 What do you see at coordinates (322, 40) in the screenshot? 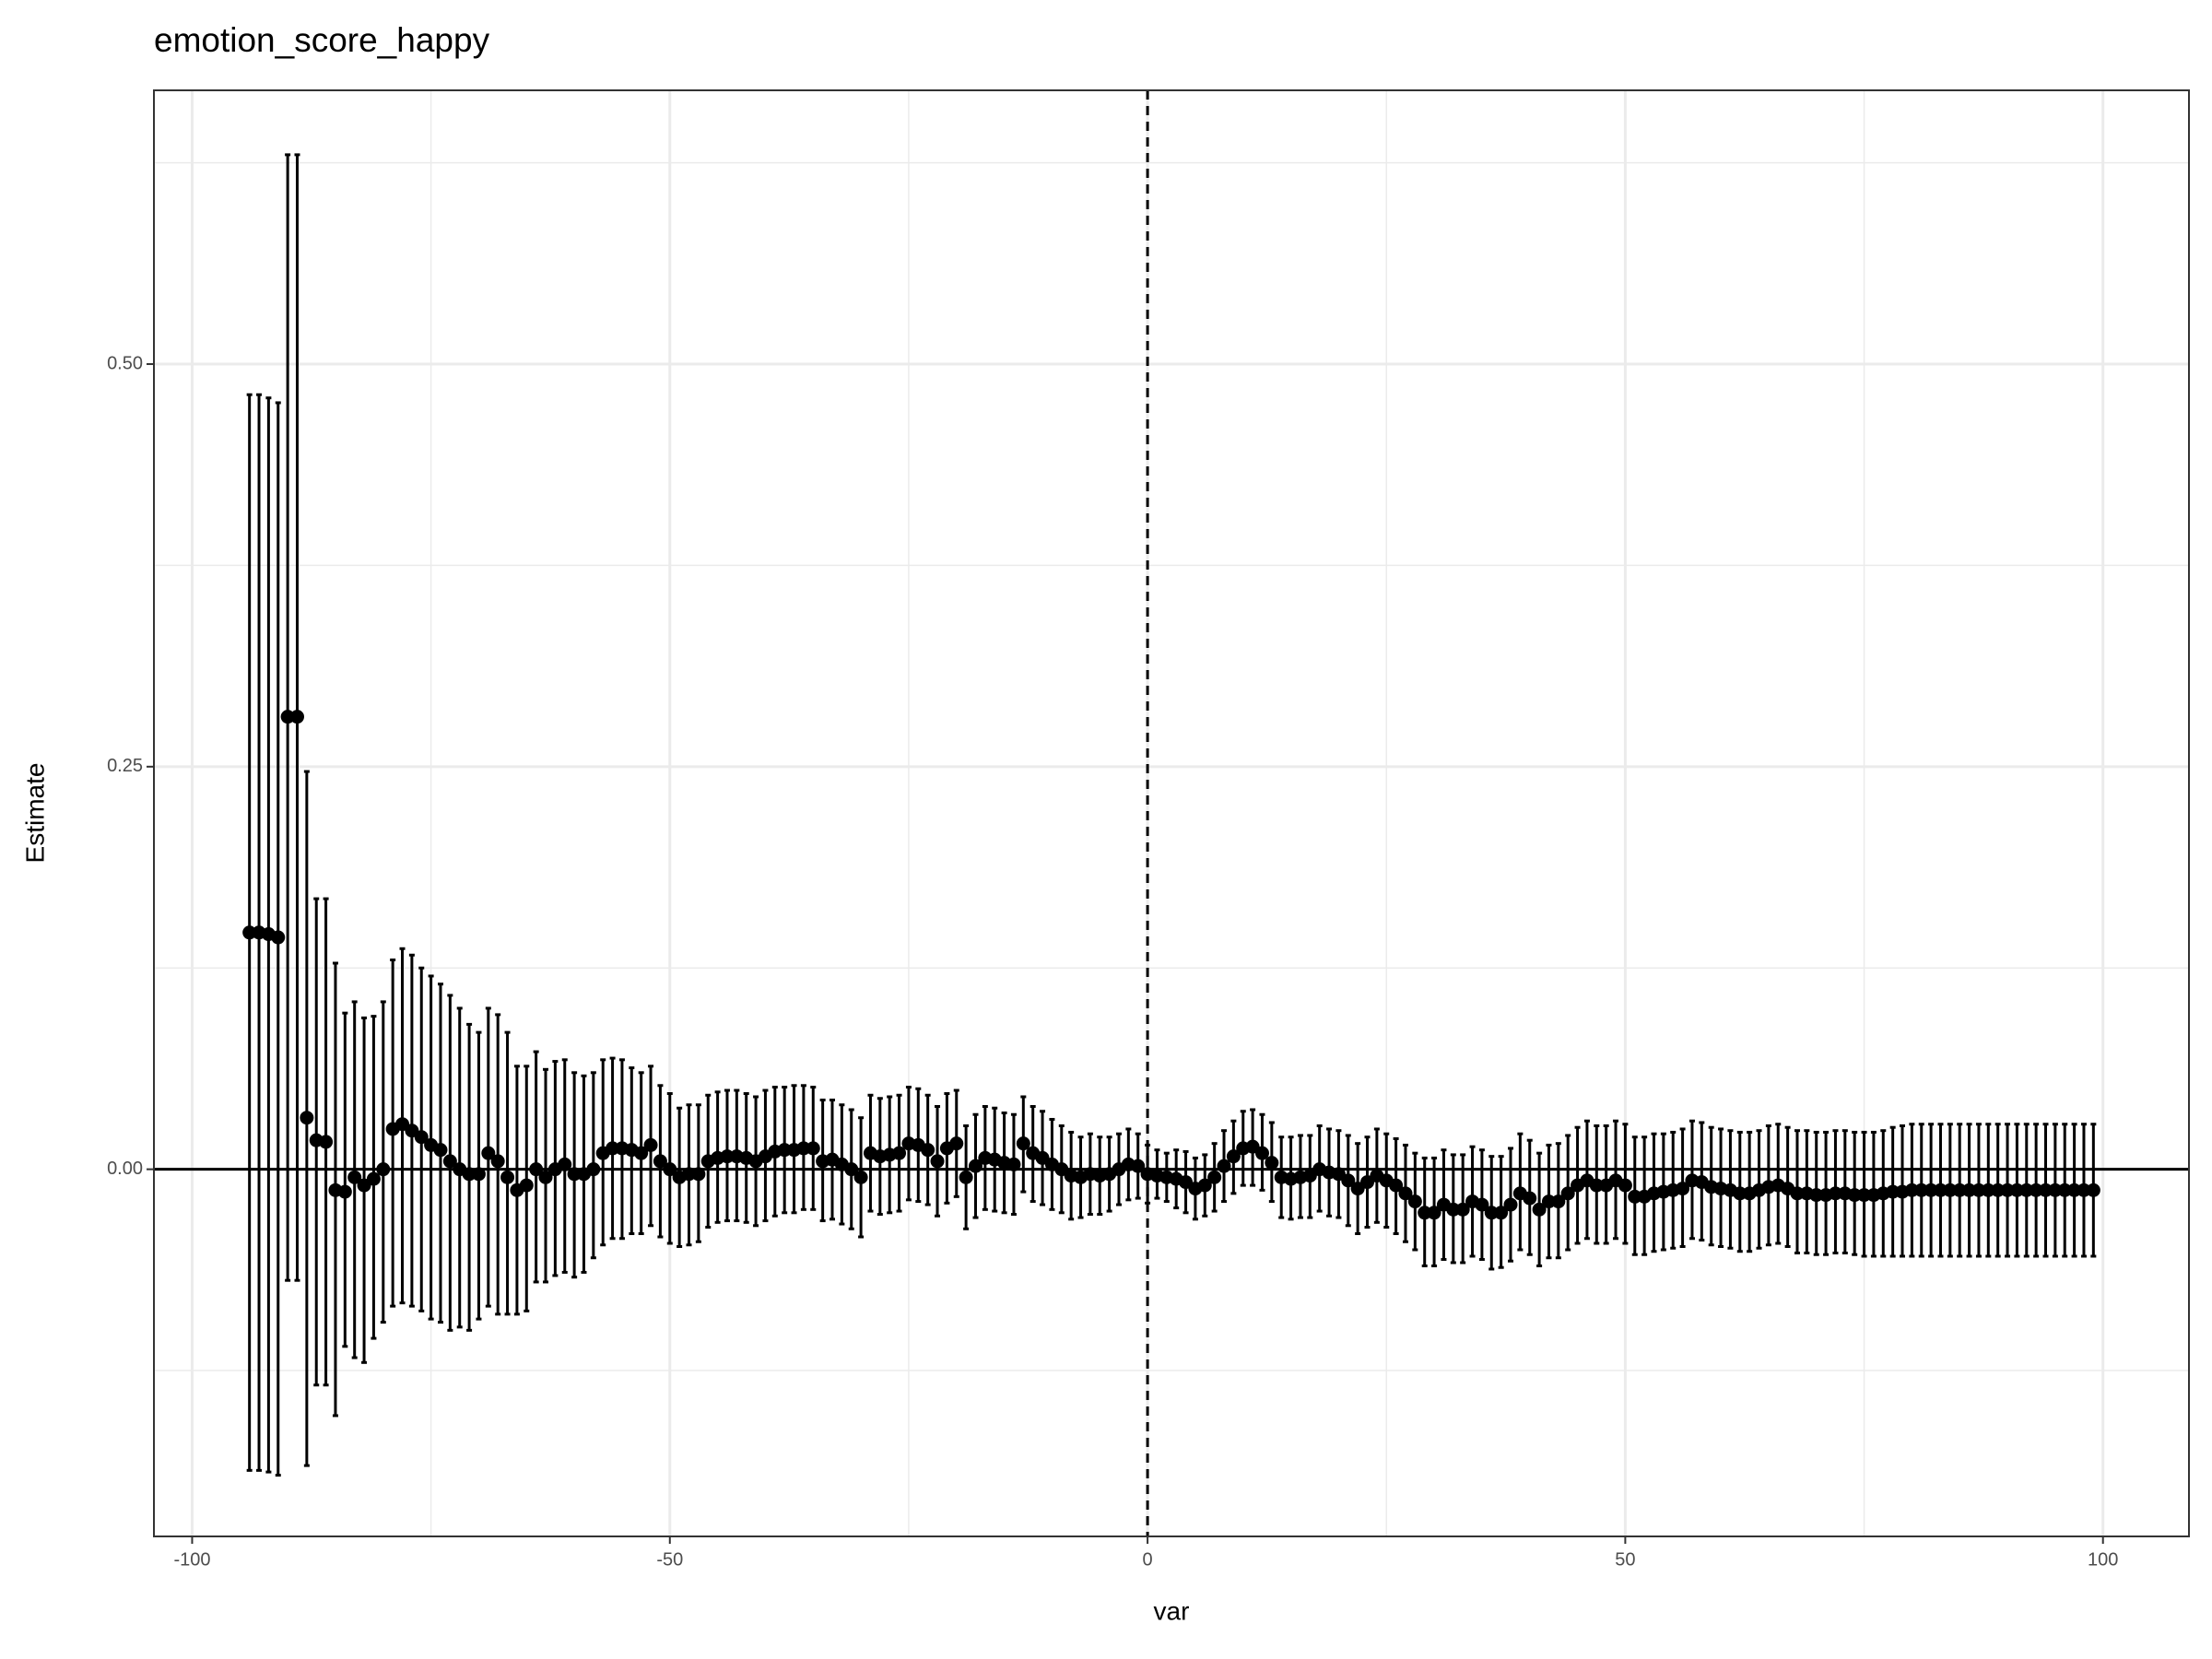
I see `chart-title: emotion_score_happy` at bounding box center [322, 40].